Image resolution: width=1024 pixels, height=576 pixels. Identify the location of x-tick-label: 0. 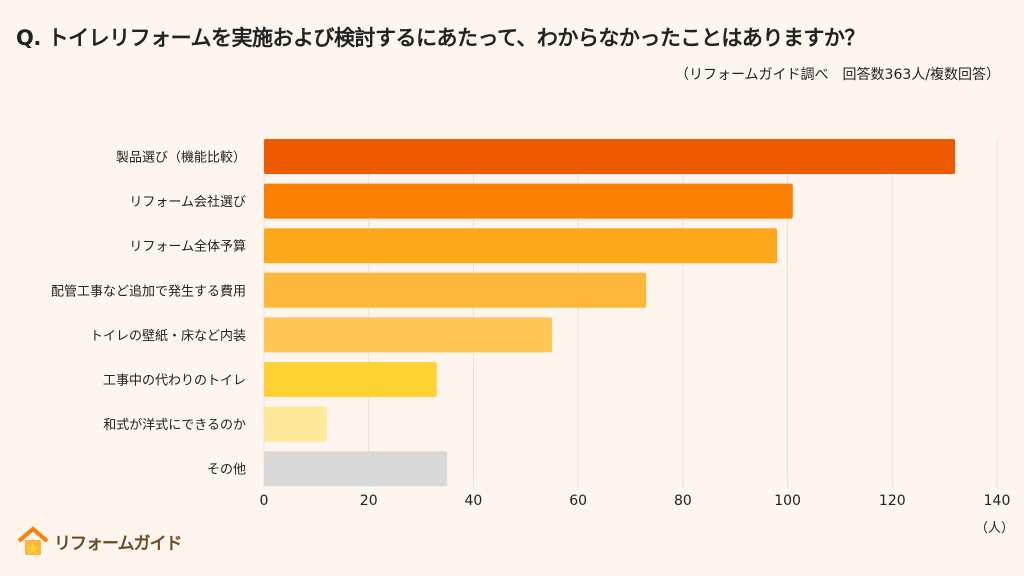
(264, 501).